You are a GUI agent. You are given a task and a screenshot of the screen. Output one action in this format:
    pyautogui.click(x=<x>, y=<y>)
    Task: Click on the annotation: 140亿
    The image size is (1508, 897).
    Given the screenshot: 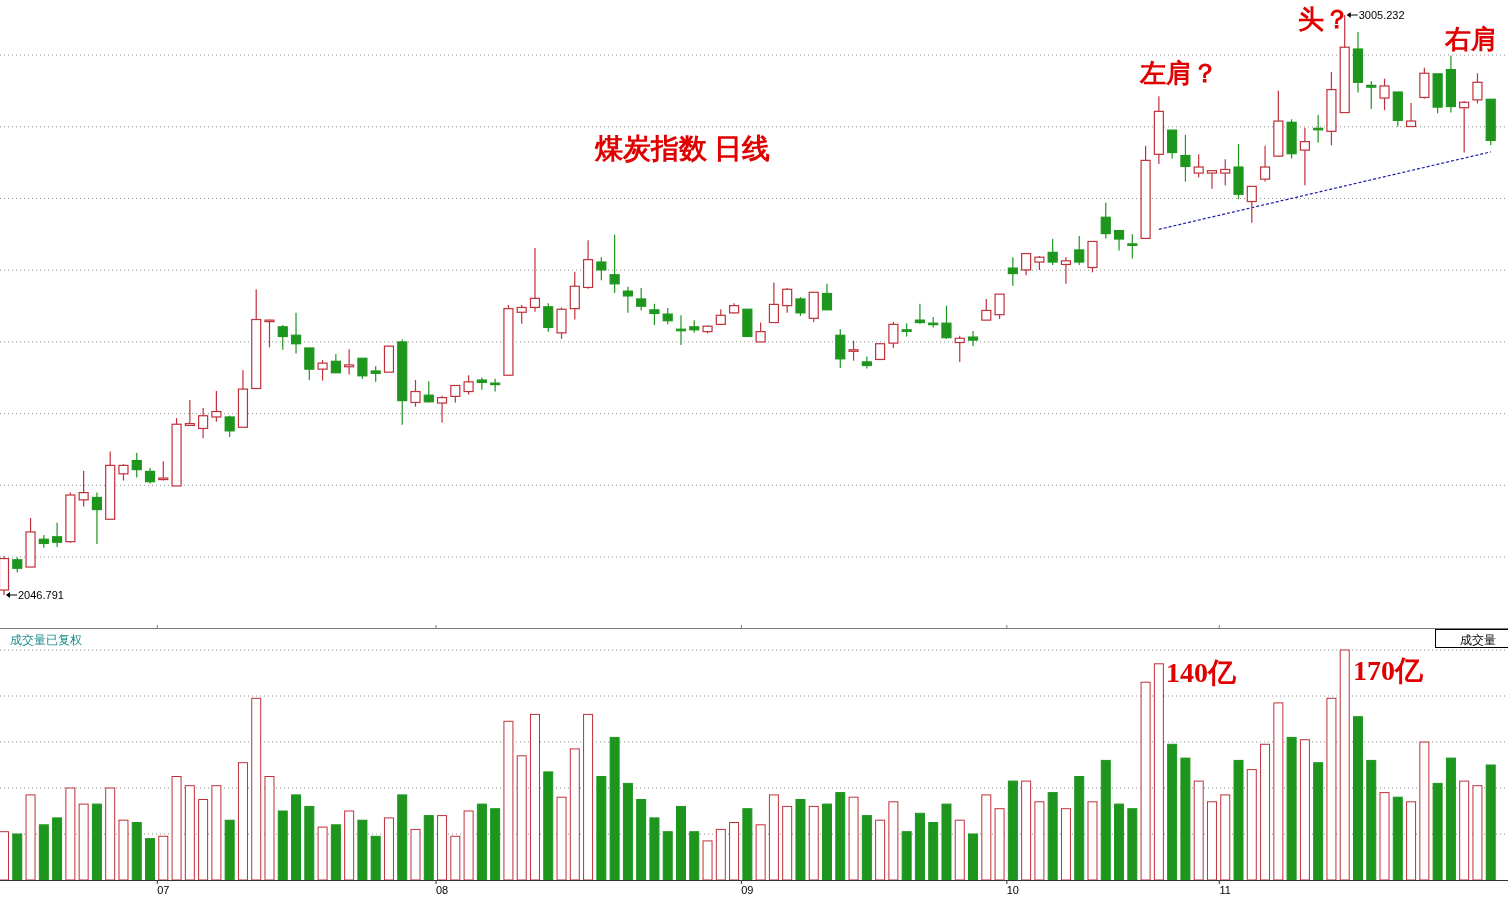 What is the action you would take?
    pyautogui.click(x=1201, y=672)
    